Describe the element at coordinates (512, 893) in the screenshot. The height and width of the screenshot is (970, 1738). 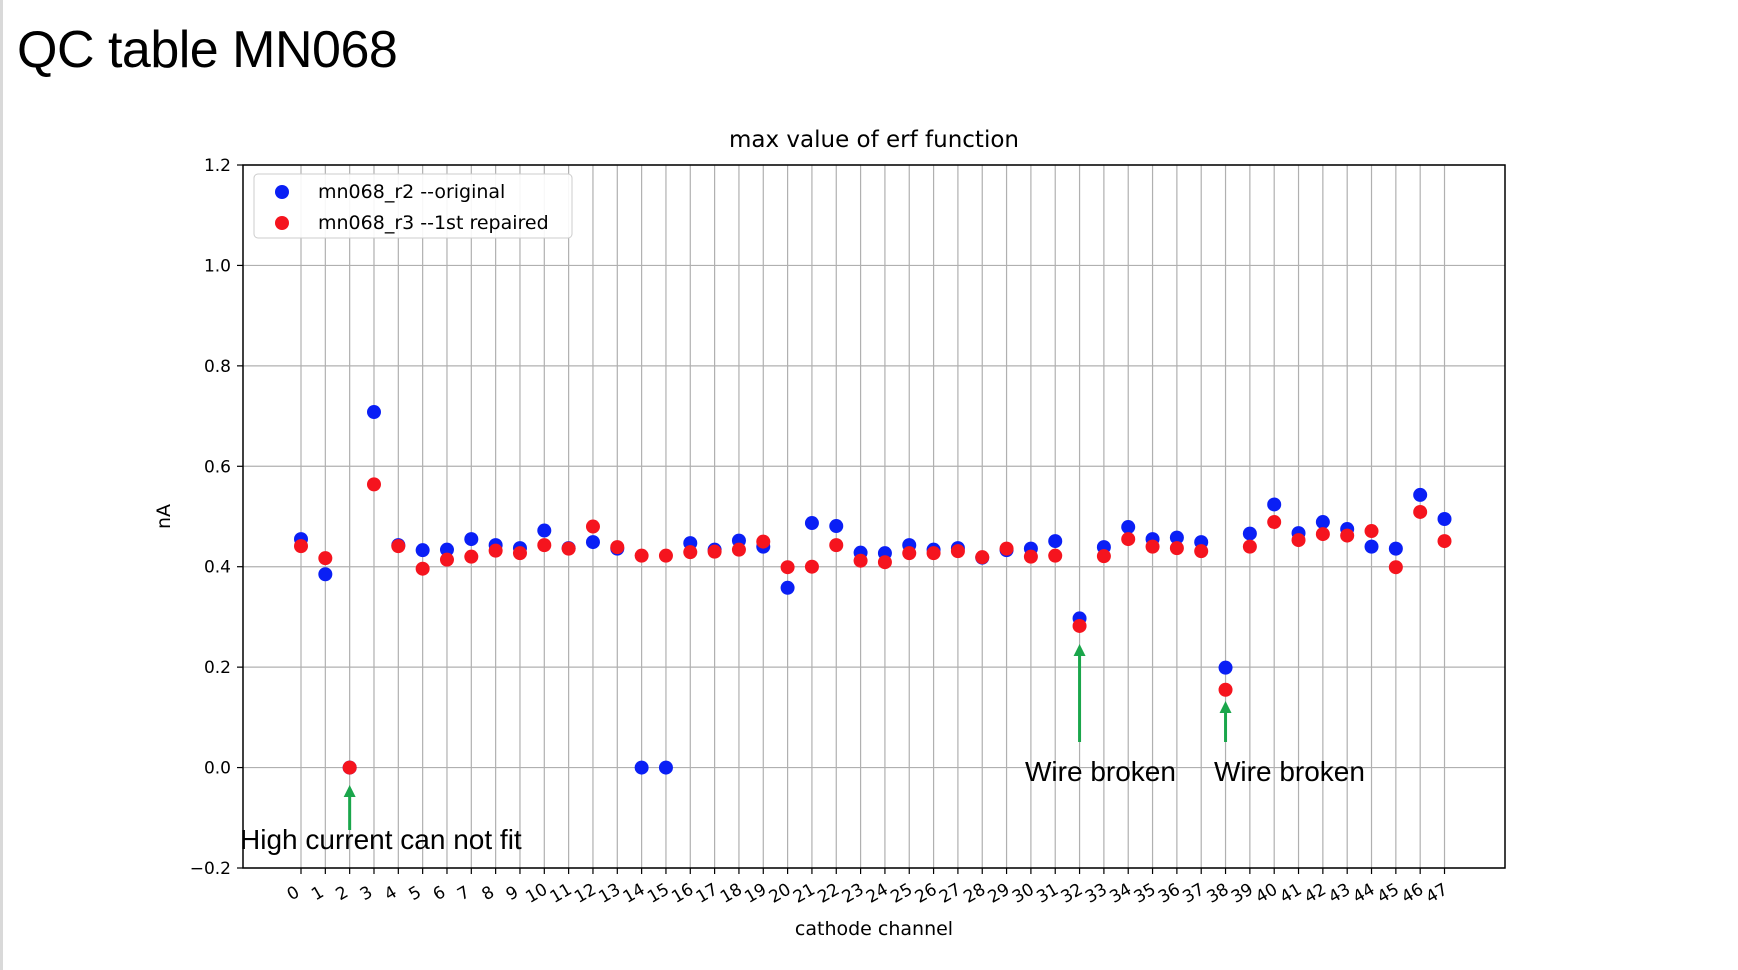
I see `x-tick-label: 9` at that location.